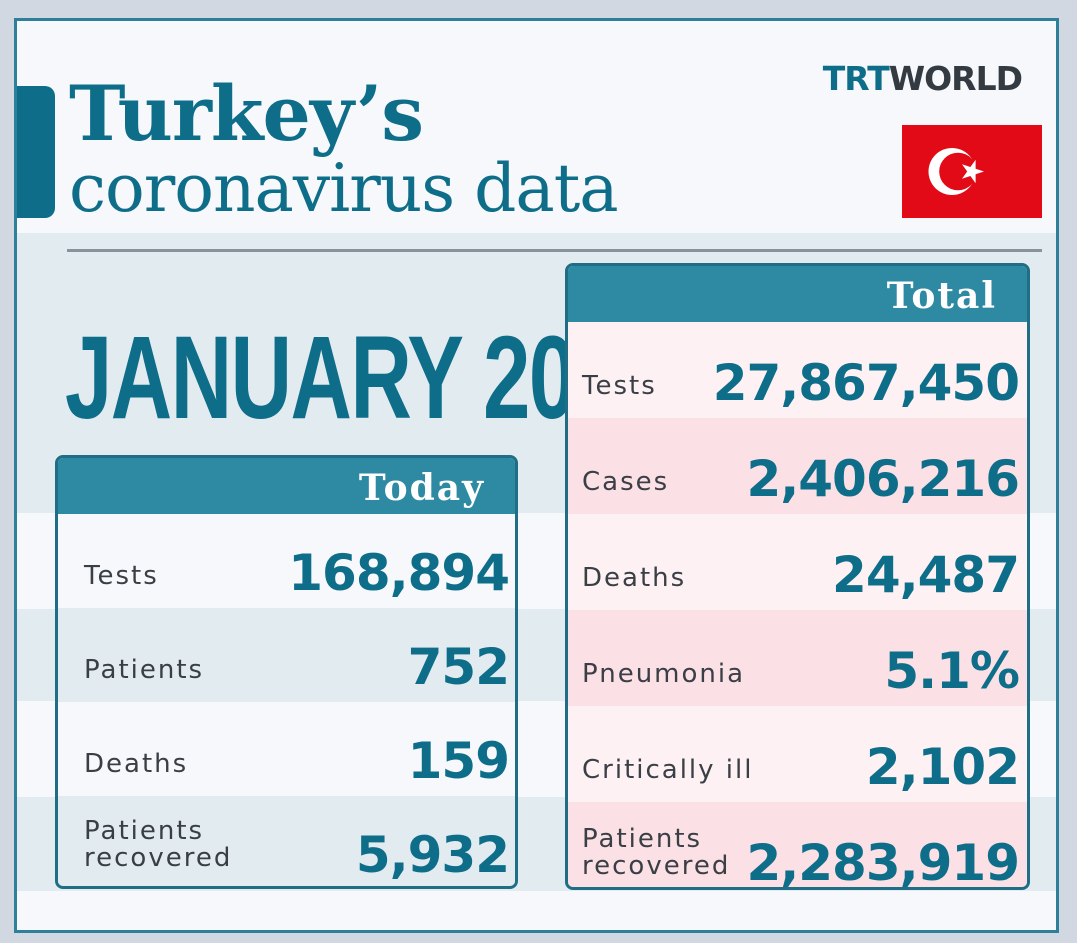  What do you see at coordinates (286, 841) in the screenshot?
I see `table-row: Patients recovered 5,932` at bounding box center [286, 841].